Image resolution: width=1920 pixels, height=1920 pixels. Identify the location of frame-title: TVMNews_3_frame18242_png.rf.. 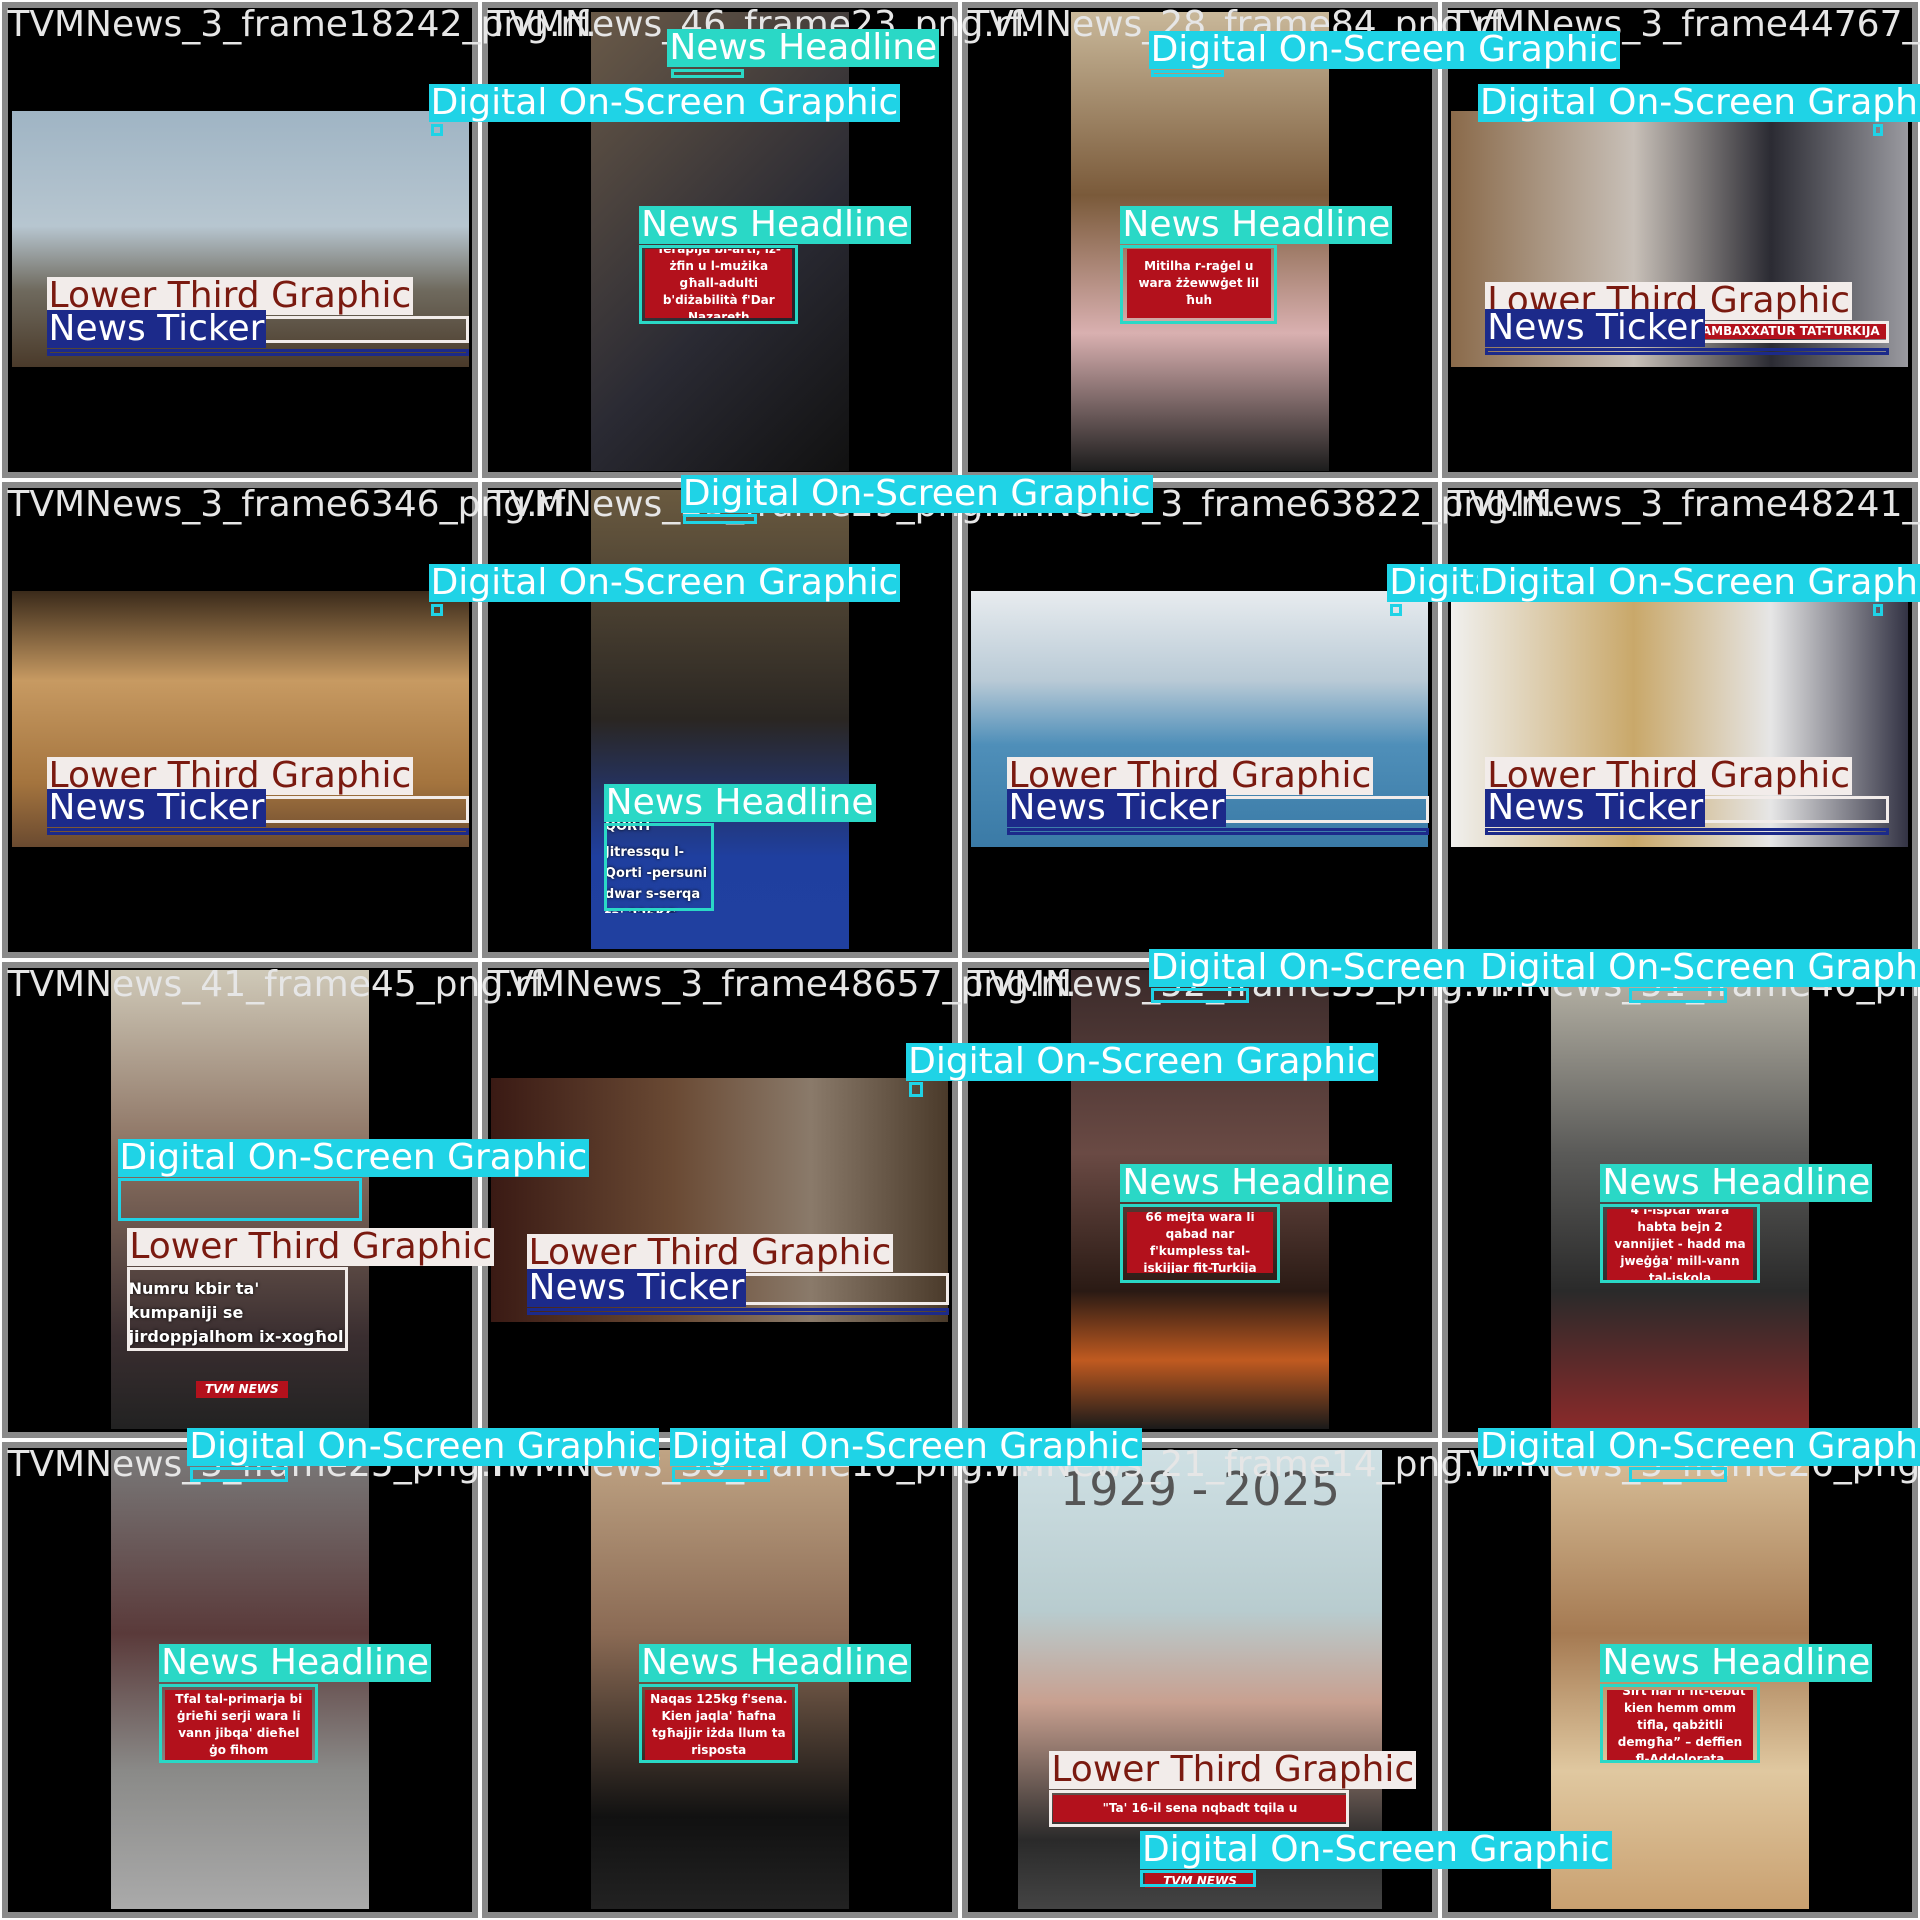
(302, 24).